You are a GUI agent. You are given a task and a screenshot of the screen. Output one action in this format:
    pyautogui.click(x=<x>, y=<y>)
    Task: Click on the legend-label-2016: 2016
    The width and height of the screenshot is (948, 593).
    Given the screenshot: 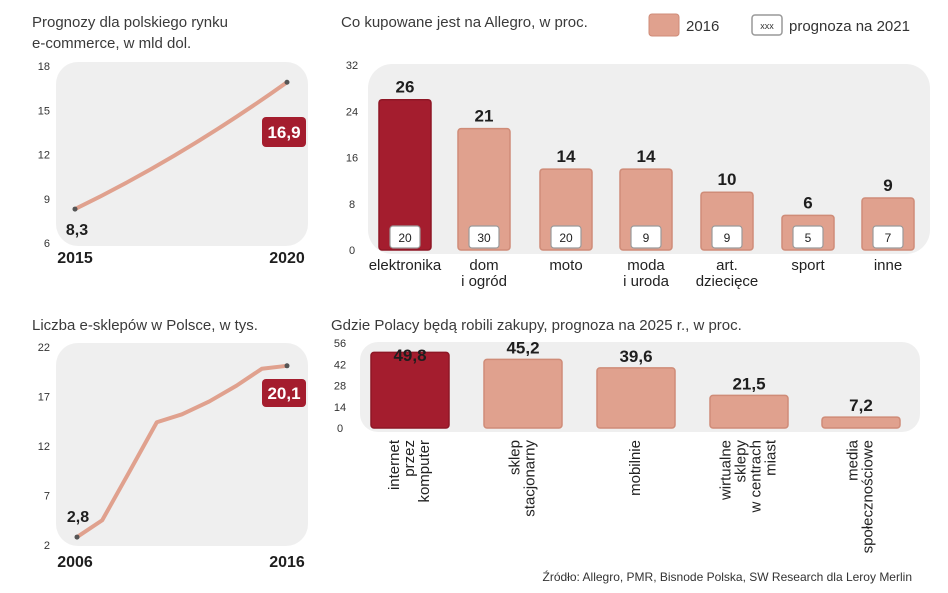 What is the action you would take?
    pyautogui.click(x=702, y=26)
    